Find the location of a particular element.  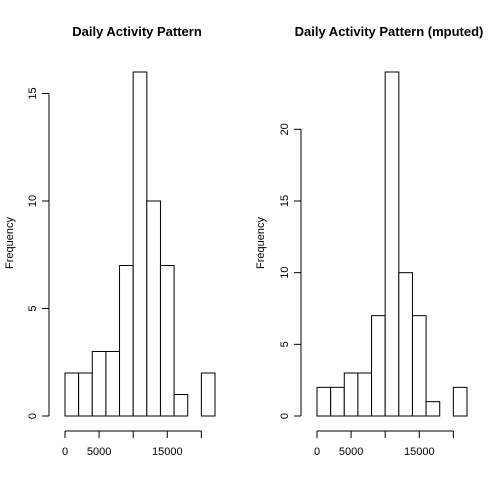

left-x-axis: 0 5000 15000 is located at coordinates (132, 444).